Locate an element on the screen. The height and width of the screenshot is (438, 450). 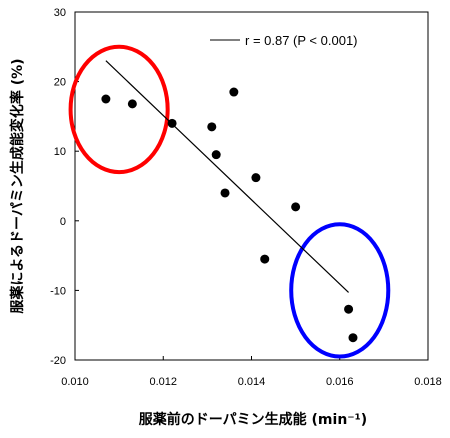
y-tick-label: 0 is located at coordinates (63, 222).